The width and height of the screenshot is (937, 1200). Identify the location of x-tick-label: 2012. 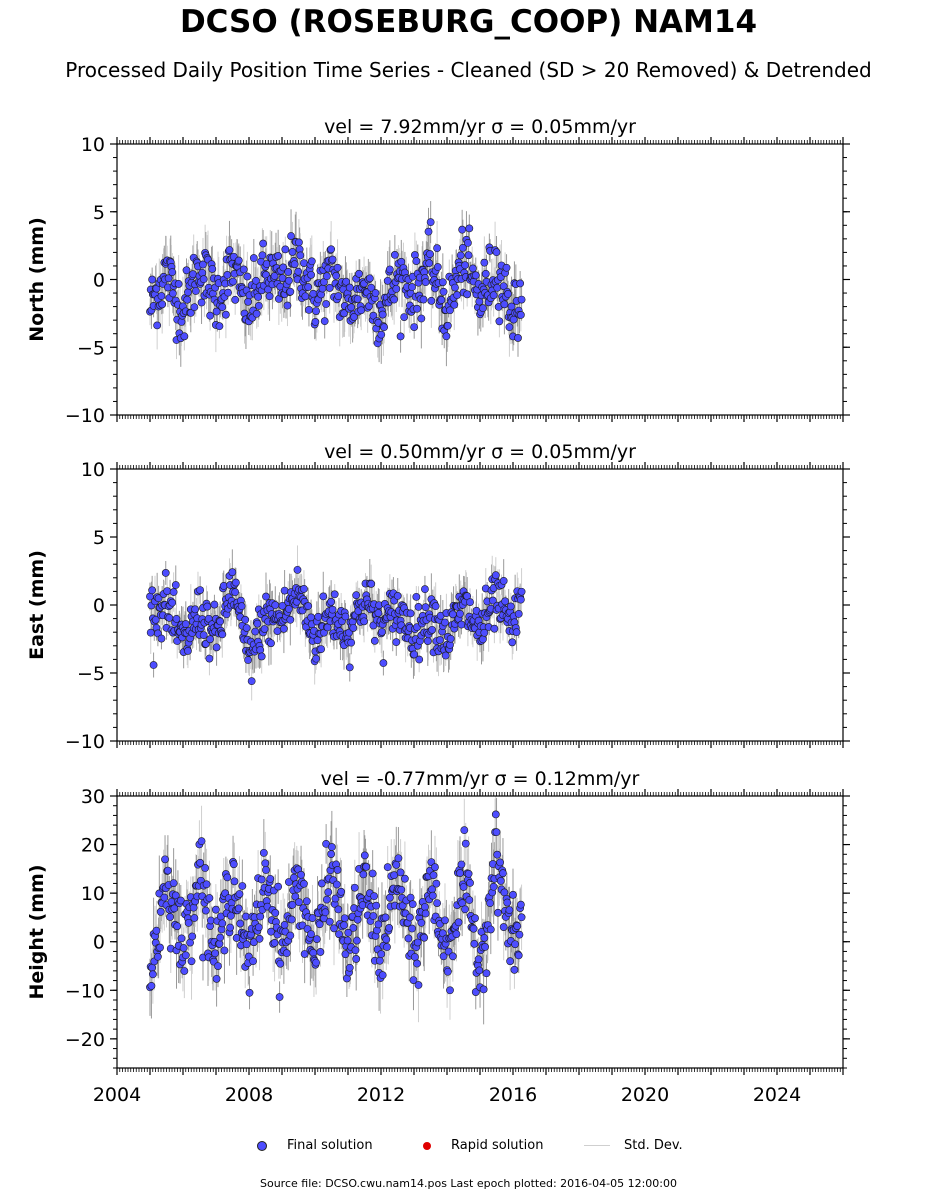
(381, 1095).